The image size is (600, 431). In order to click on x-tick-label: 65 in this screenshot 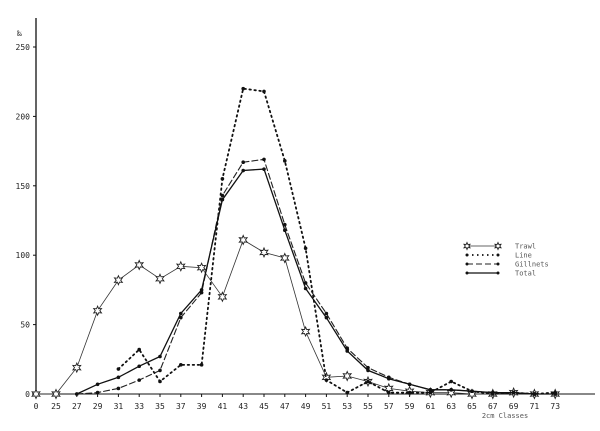, I will do `click(472, 406)`.